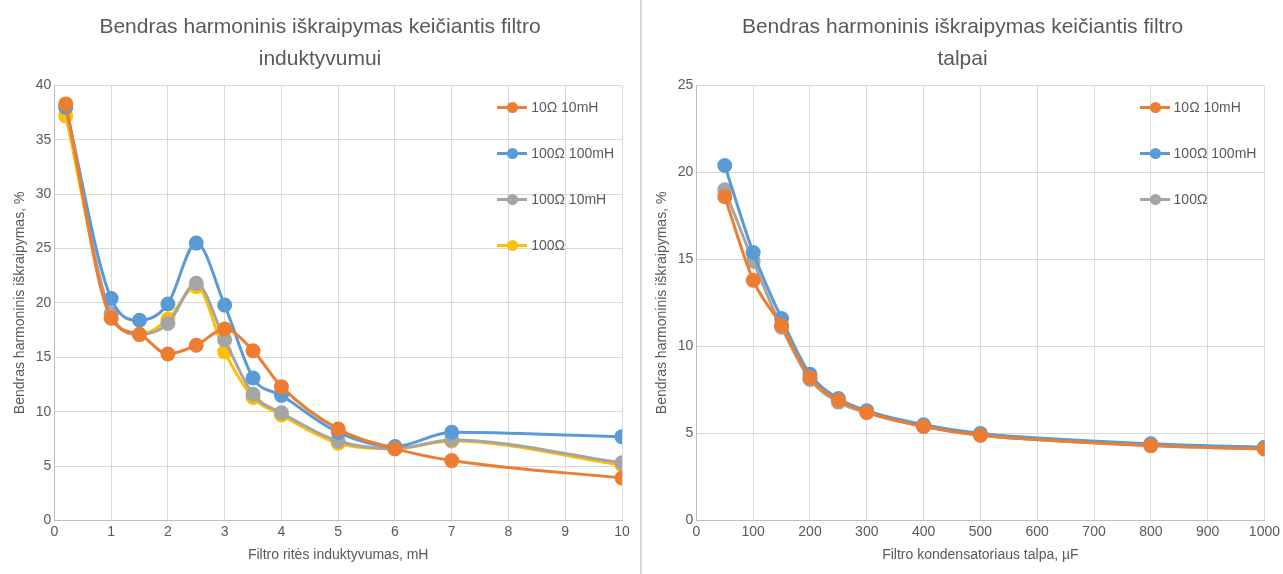 The image size is (1283, 574). What do you see at coordinates (338, 530) in the screenshot?
I see `x-tick-label: 5` at bounding box center [338, 530].